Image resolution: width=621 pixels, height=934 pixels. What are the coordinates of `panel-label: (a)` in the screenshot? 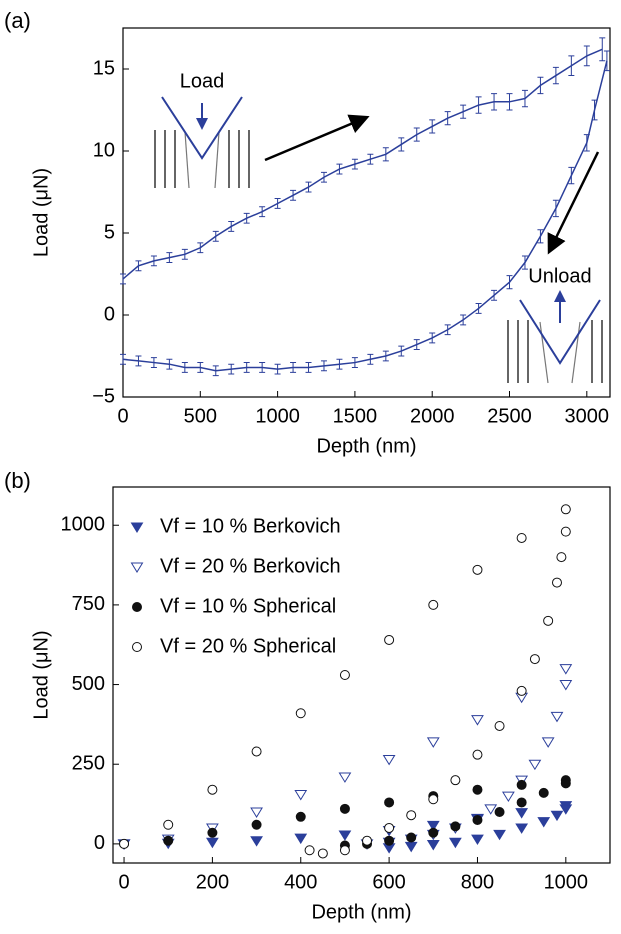 It's located at (17, 20).